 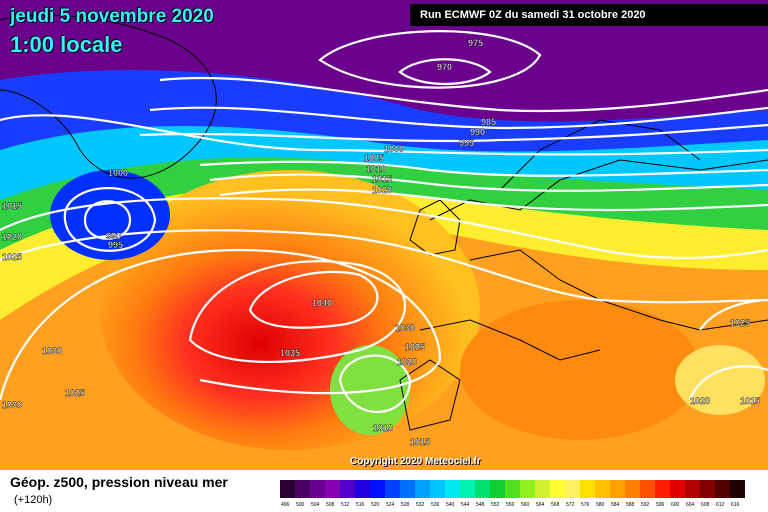 I want to click on legend-tick-label: 508, so click(x=330, y=505).